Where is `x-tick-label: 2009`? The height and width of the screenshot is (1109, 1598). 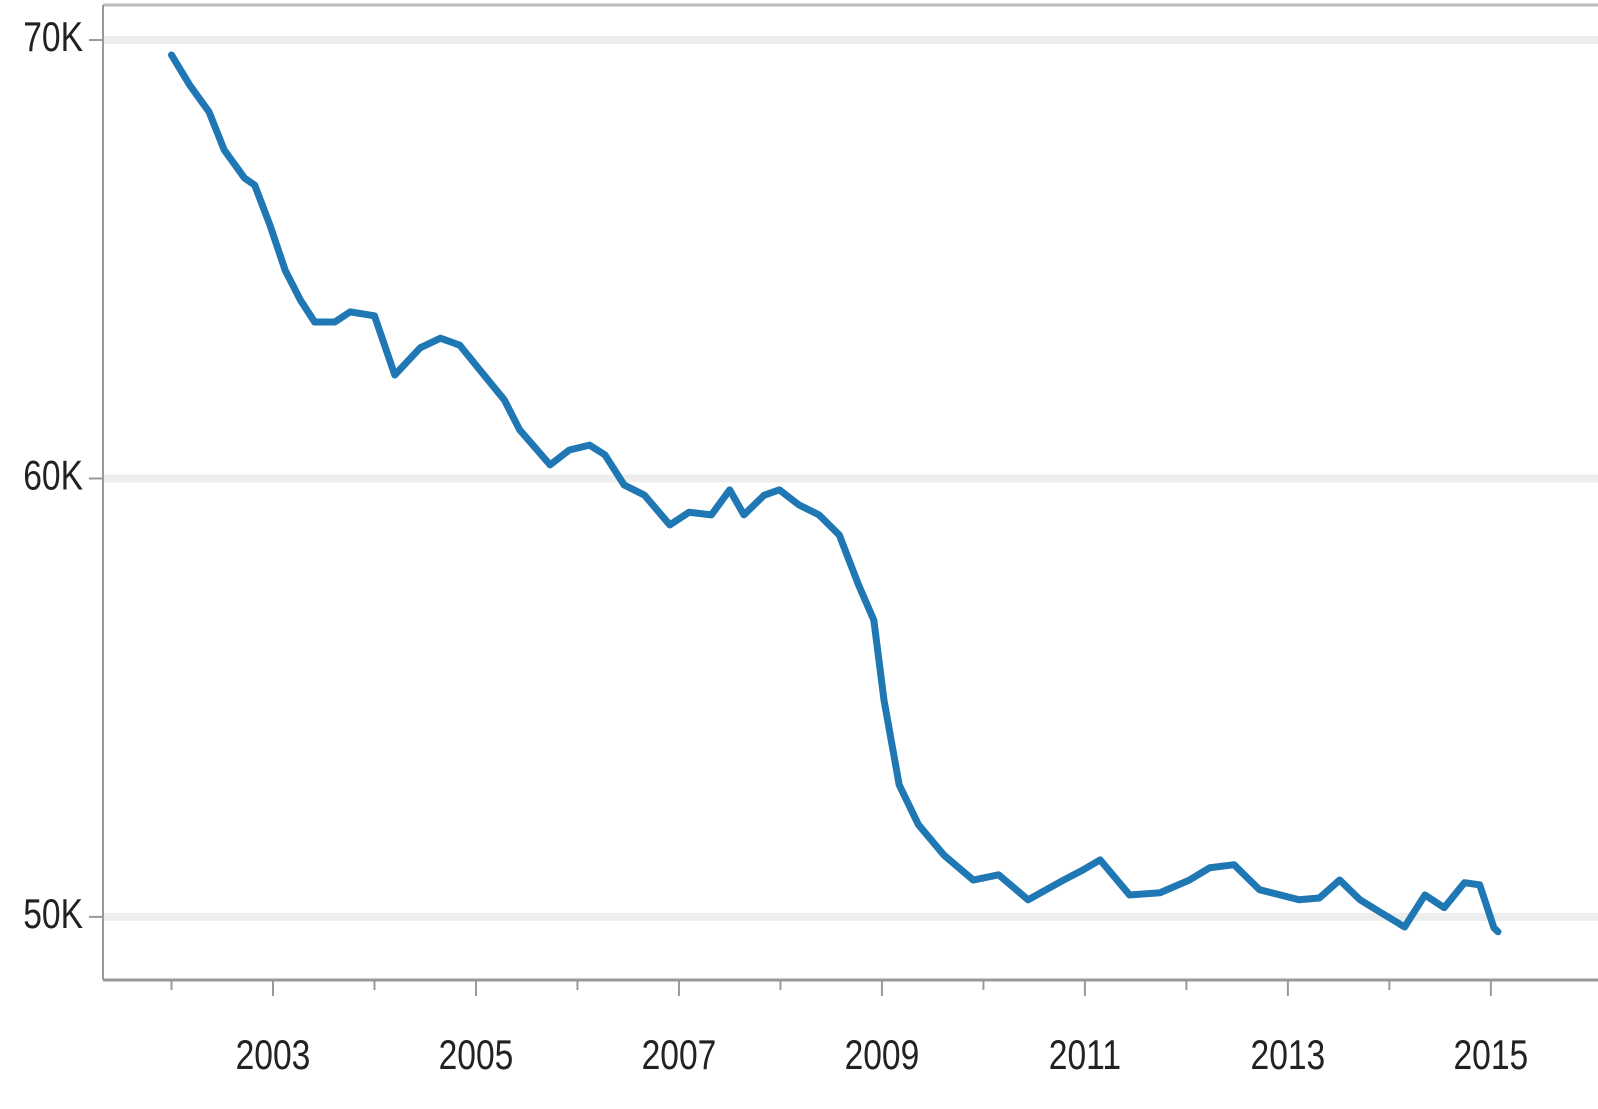 x-tick-label: 2009 is located at coordinates (882, 1056).